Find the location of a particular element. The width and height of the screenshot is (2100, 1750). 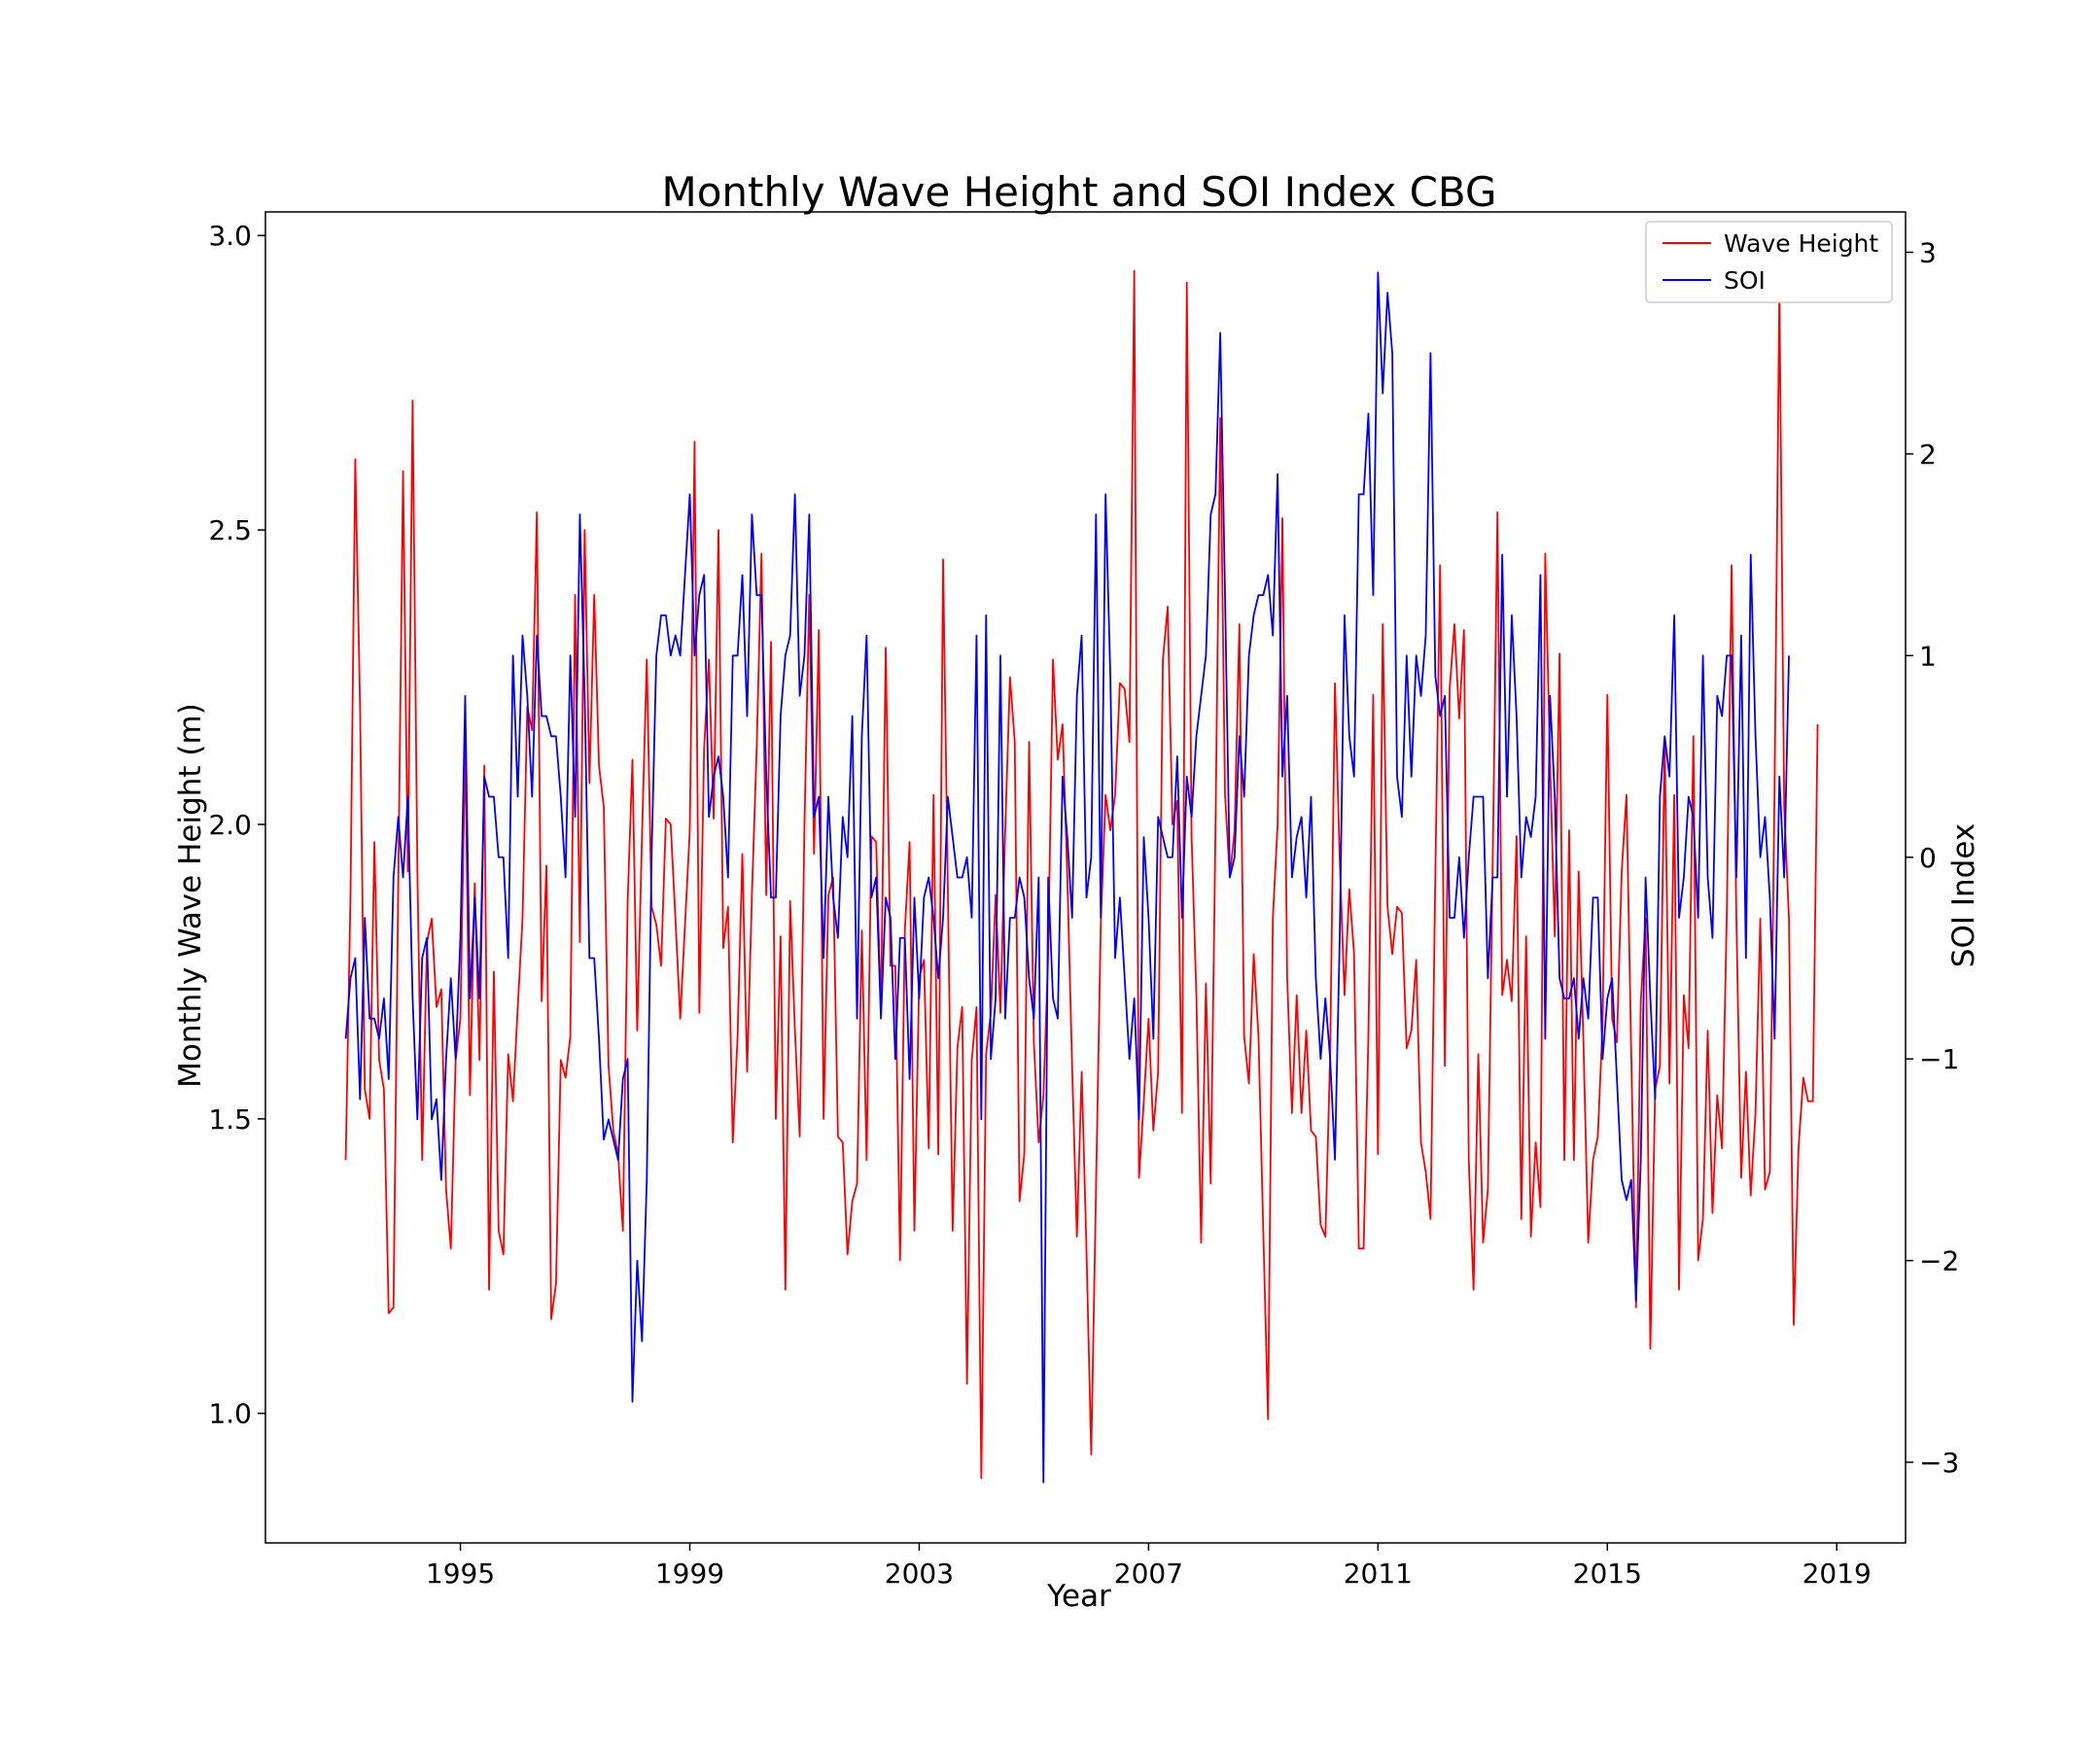

legend-wave-height-label: Wave Height is located at coordinates (1801, 243).